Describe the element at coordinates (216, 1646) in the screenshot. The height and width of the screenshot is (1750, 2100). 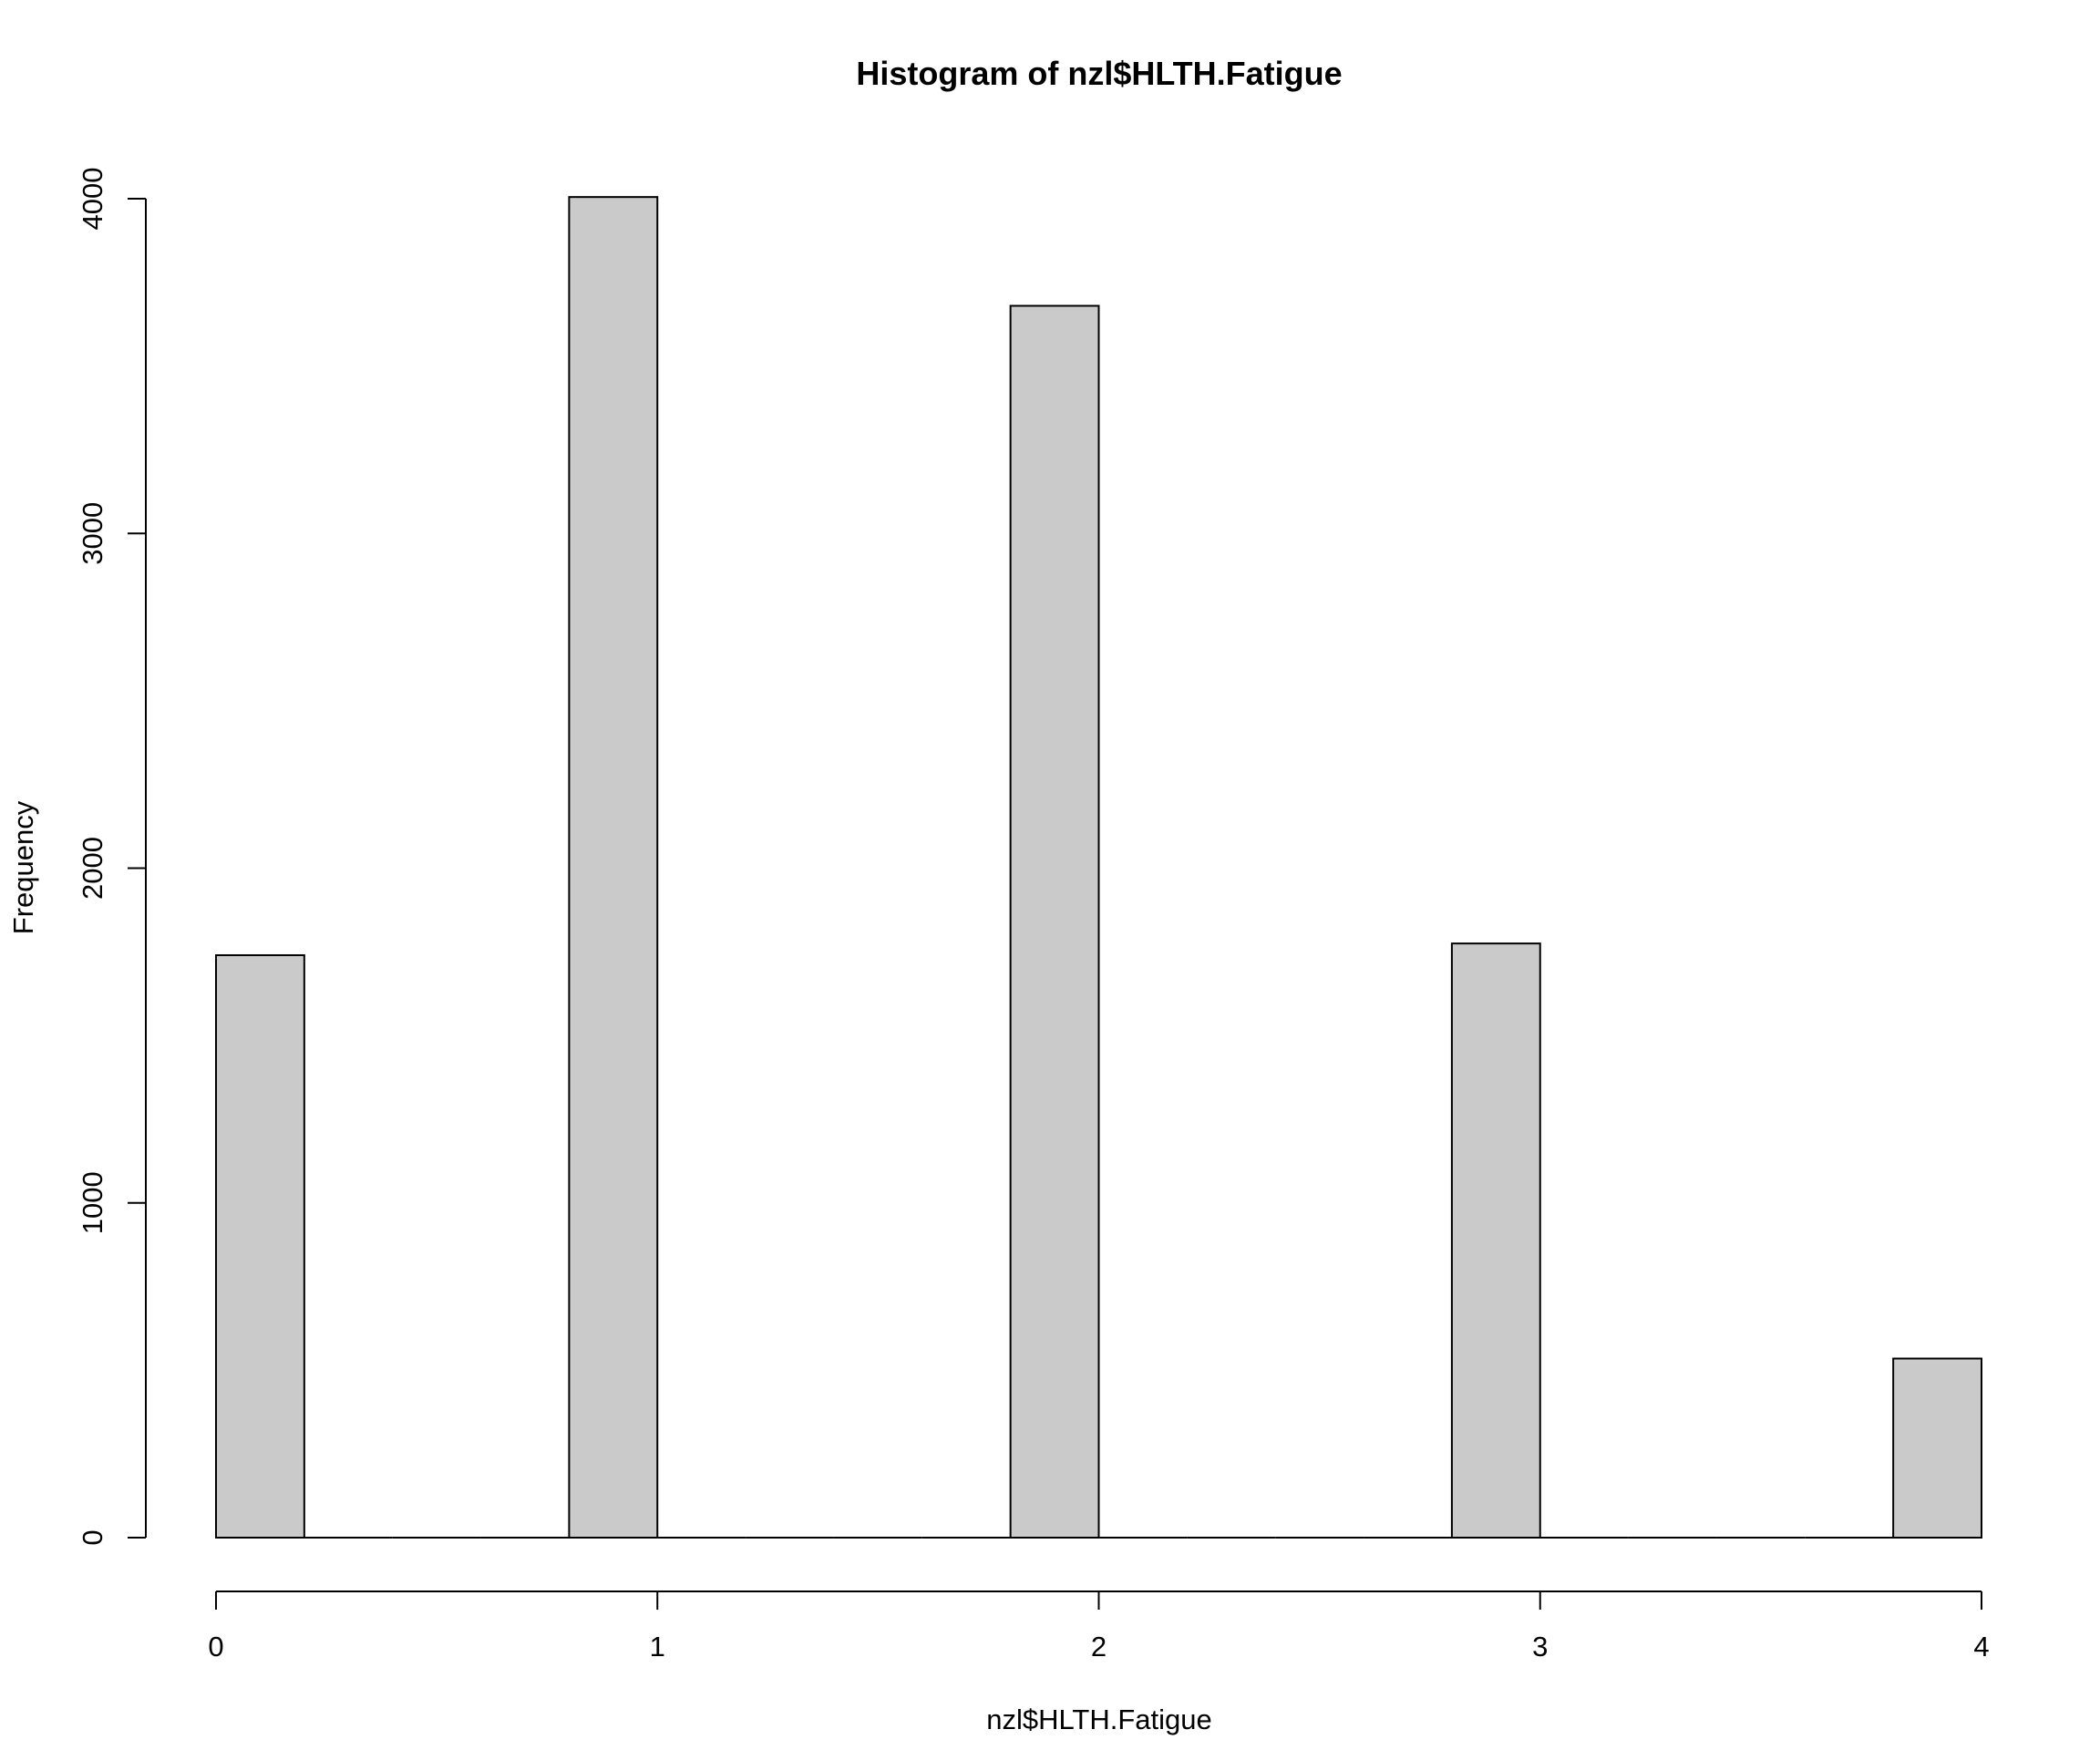
I see `x-tick-label-0: 0` at that location.